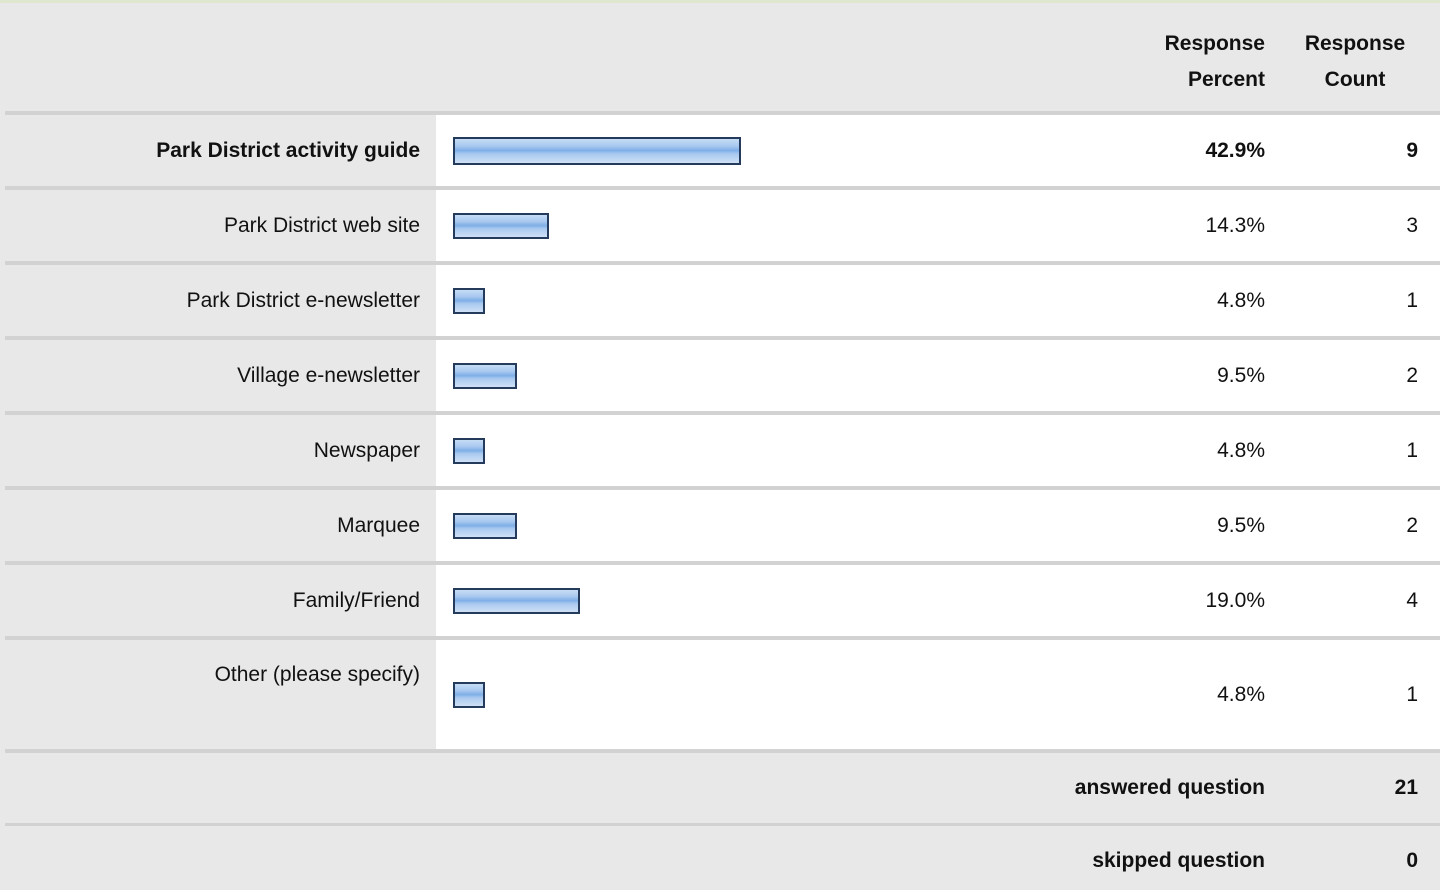 This screenshot has height=890, width=1440. Describe the element at coordinates (212, 694) in the screenshot. I see `category-label: Other (please specify)` at that location.